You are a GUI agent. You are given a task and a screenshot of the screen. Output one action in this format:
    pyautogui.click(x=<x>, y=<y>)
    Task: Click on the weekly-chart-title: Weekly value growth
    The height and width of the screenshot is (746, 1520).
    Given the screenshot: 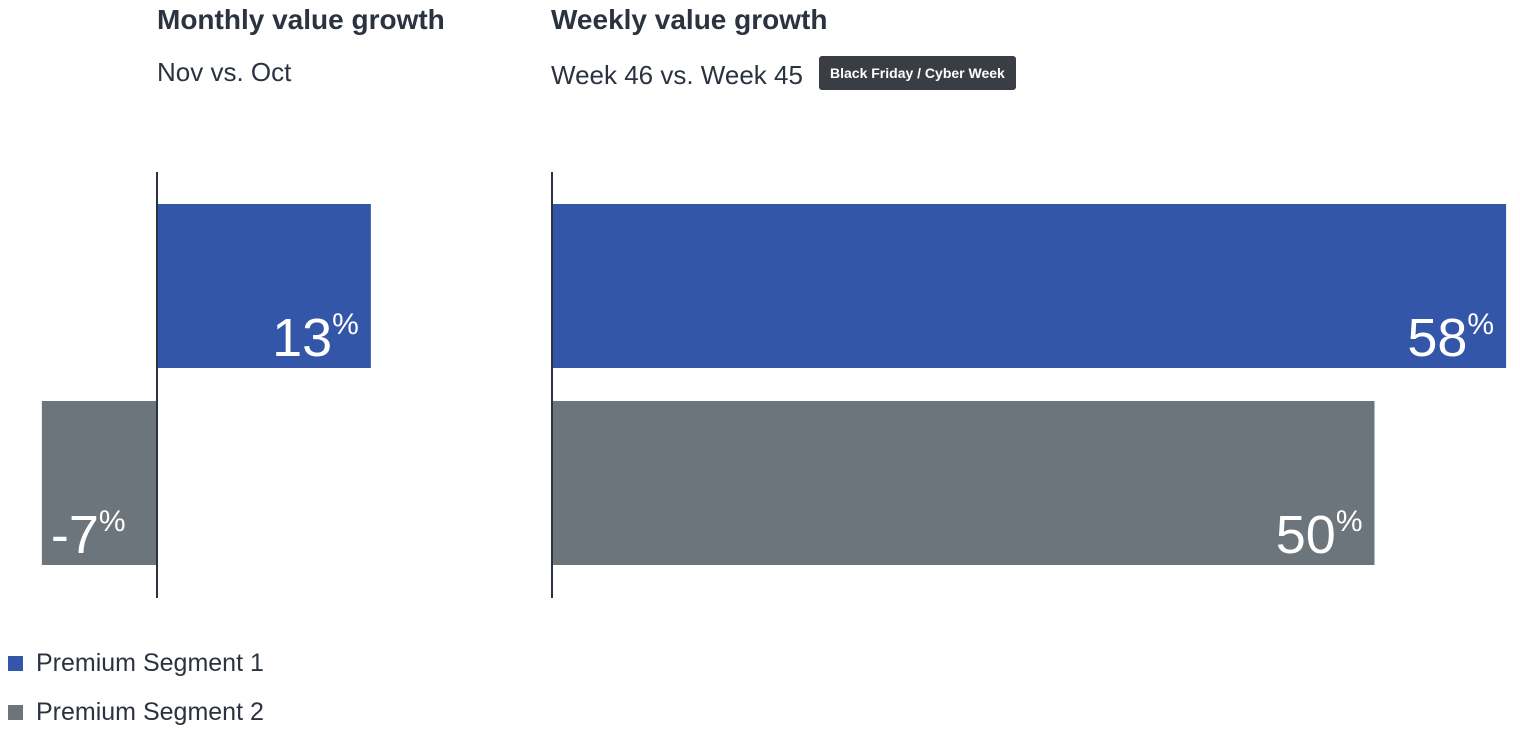 What is the action you would take?
    pyautogui.click(x=689, y=19)
    